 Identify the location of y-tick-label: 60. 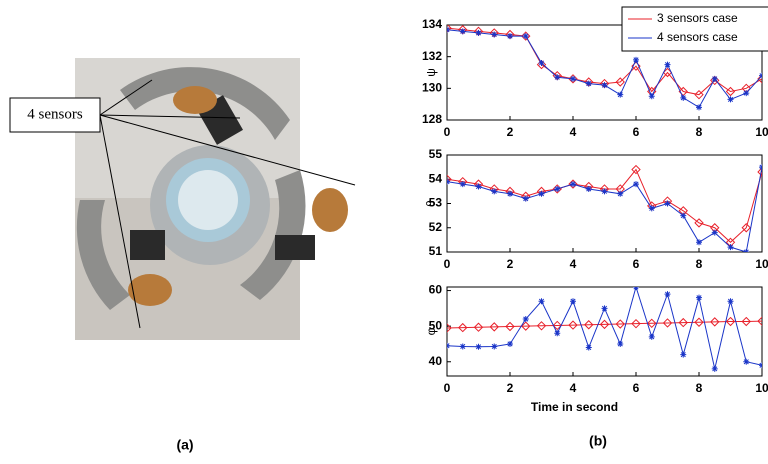
(436, 290).